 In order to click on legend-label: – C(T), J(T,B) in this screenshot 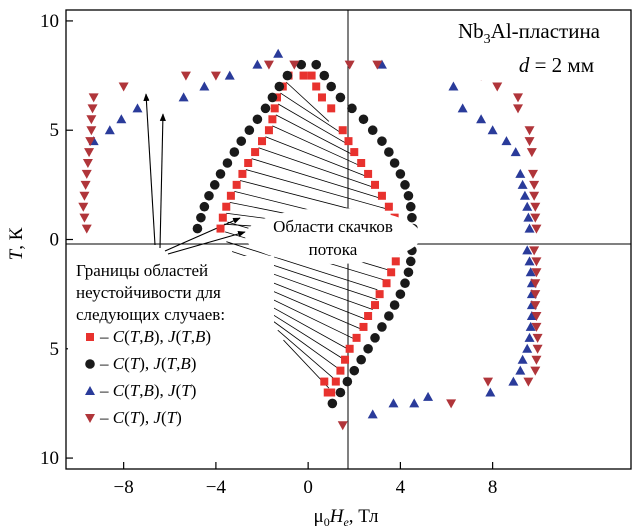, I will do `click(147, 363)`.